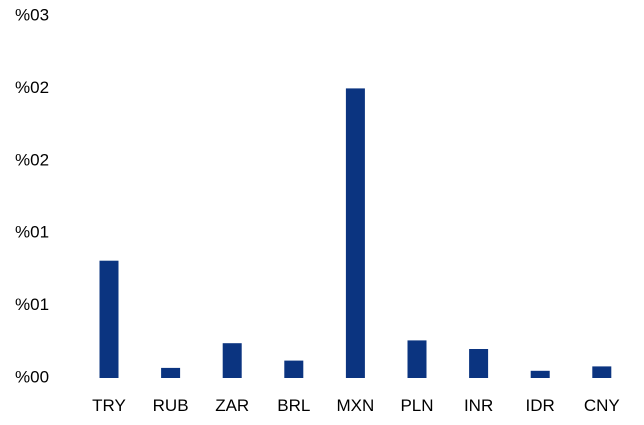 The height and width of the screenshot is (425, 644). I want to click on bar-cny, so click(602, 372).